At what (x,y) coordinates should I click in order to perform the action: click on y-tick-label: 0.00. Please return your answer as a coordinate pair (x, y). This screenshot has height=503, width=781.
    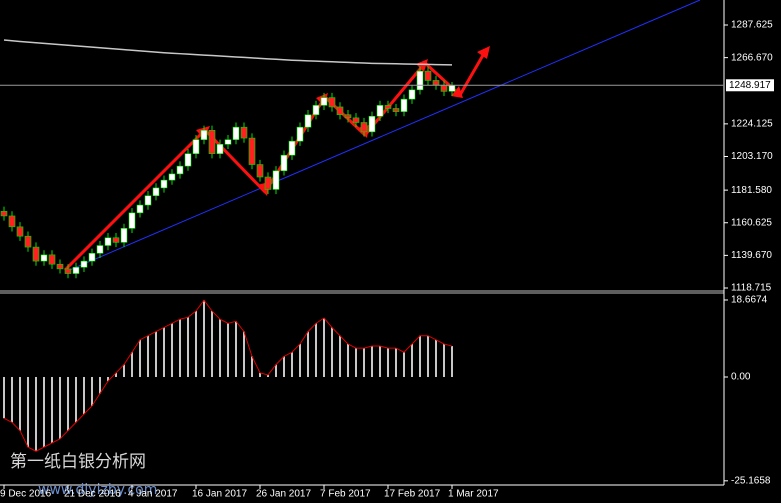
    Looking at the image, I should click on (741, 377).